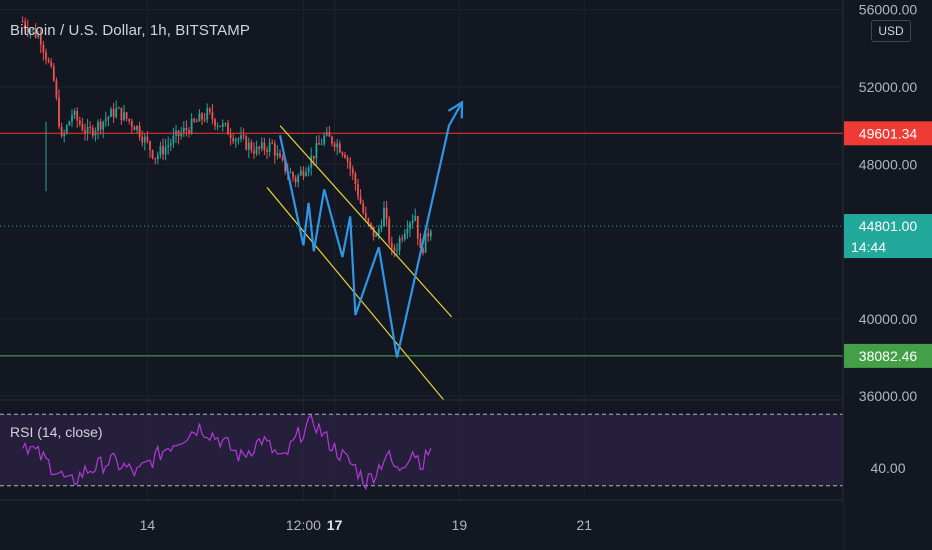 The image size is (932, 550). I want to click on price-tag-resistance: 49601.34, so click(888, 133).